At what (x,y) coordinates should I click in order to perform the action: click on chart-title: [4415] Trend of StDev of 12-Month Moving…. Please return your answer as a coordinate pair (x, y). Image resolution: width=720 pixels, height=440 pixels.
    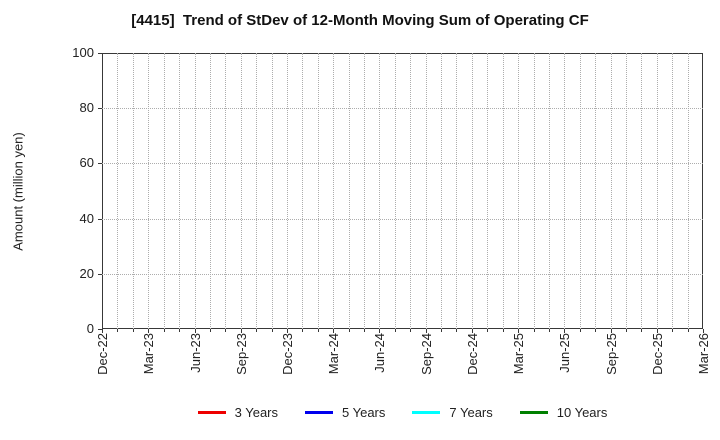
    Looking at the image, I should click on (360, 20).